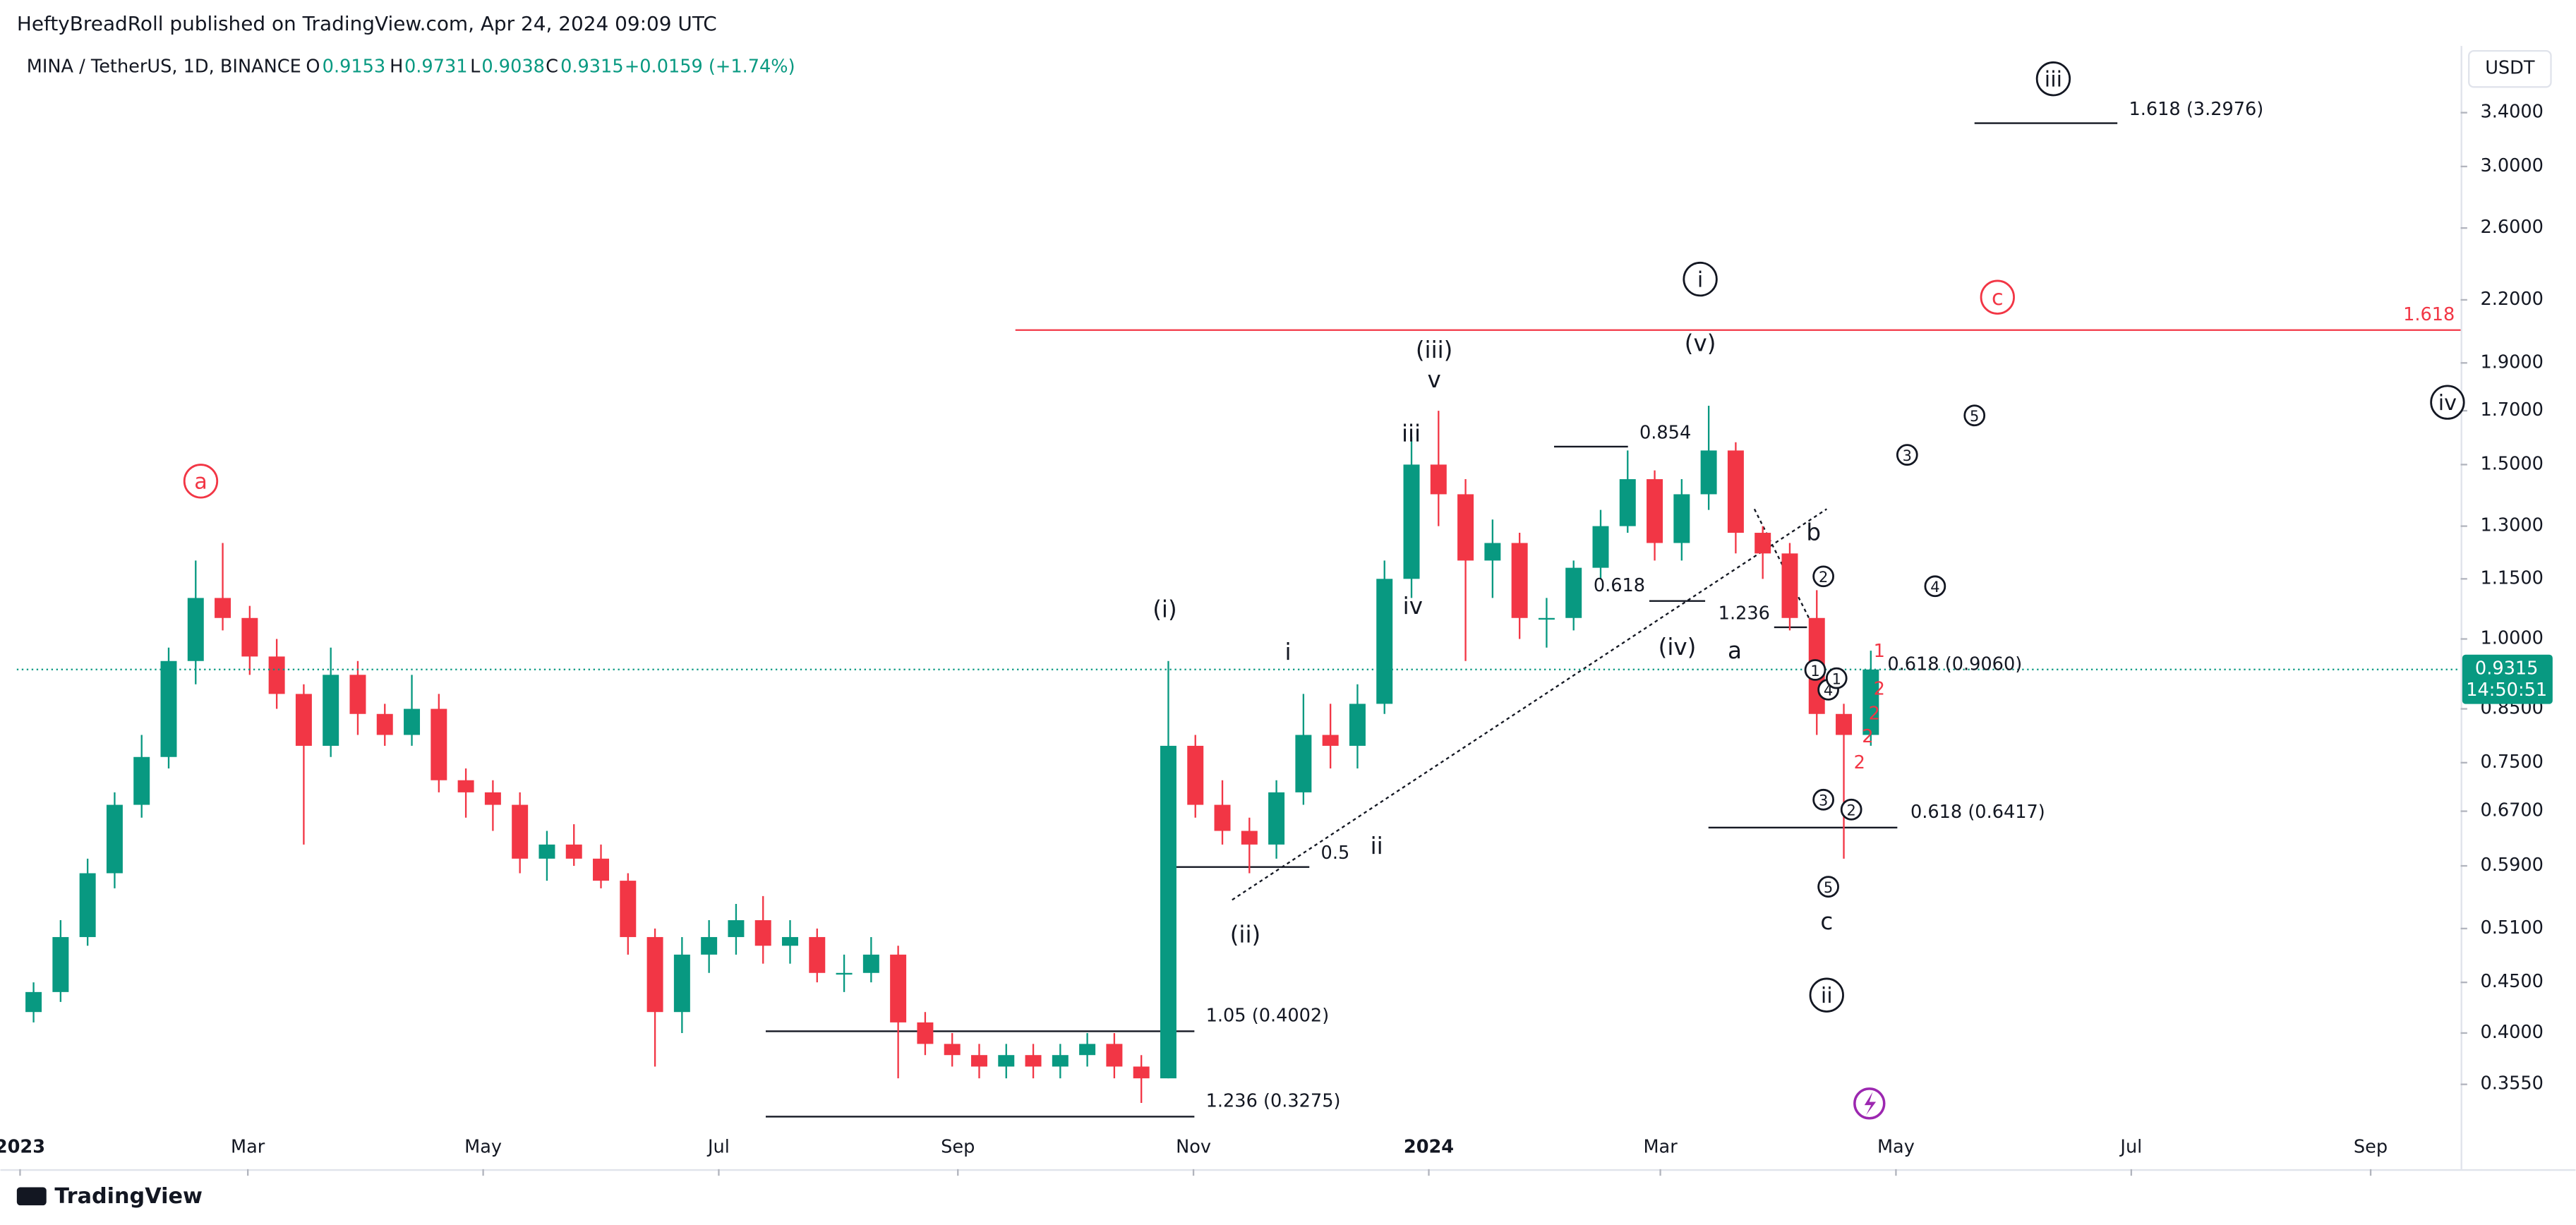 The image size is (2576, 1225). Describe the element at coordinates (2196, 109) in the screenshot. I see `fib-label: 1.618 (3.2976)` at that location.